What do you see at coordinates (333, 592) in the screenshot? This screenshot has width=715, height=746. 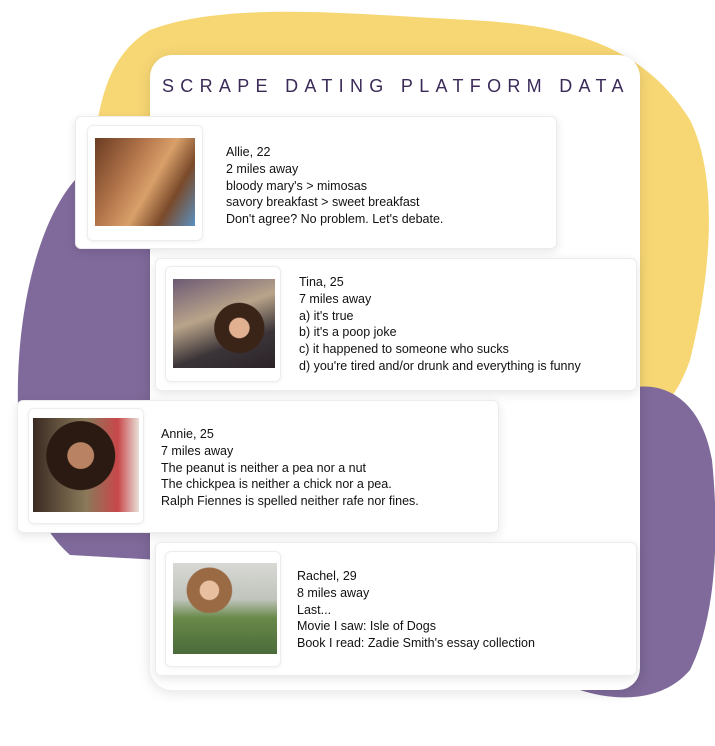 I see `profile-distance: 8 miles away` at bounding box center [333, 592].